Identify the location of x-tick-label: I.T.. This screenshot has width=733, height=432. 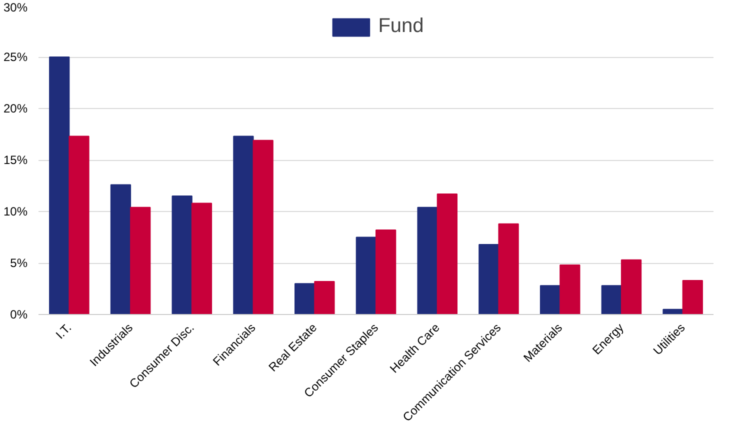
(63, 331).